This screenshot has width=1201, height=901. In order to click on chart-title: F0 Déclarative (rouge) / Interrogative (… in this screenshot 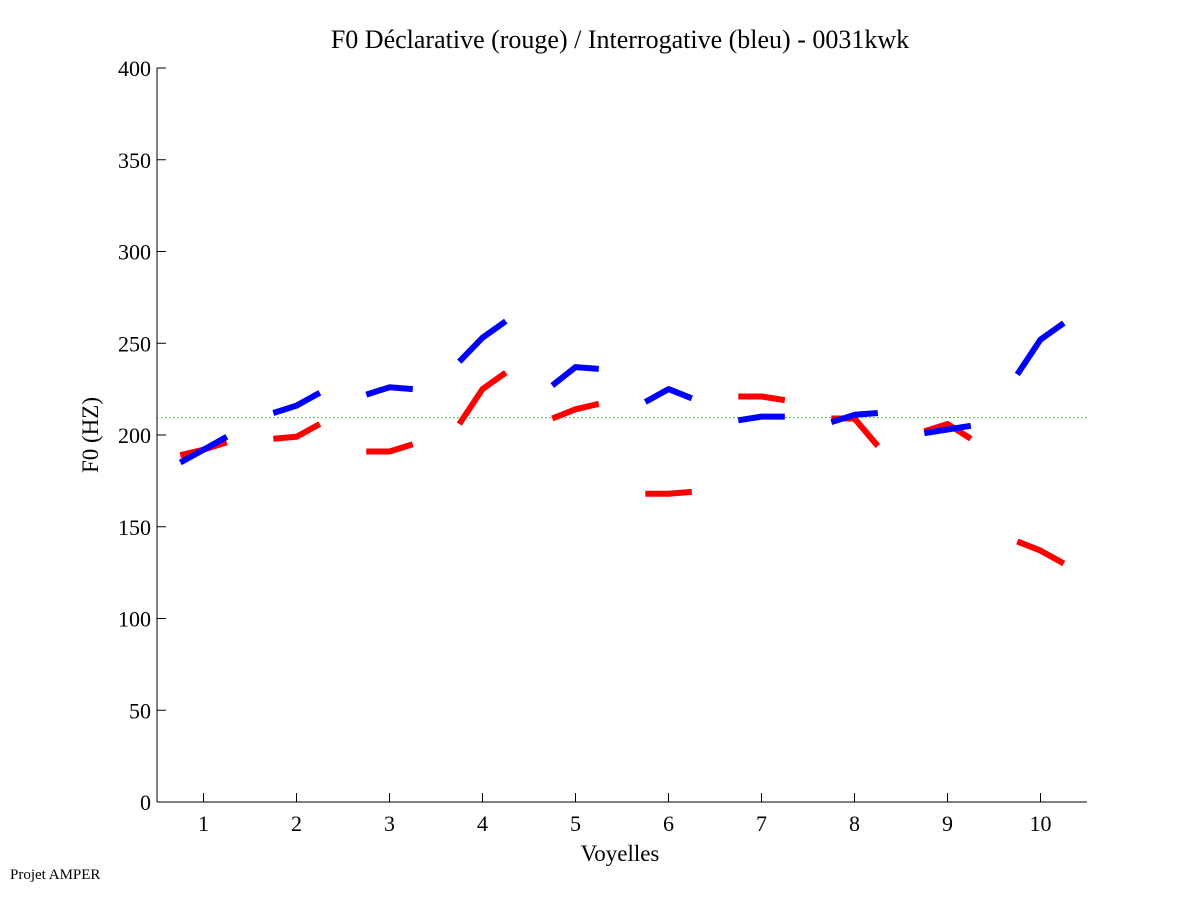, I will do `click(620, 39)`.